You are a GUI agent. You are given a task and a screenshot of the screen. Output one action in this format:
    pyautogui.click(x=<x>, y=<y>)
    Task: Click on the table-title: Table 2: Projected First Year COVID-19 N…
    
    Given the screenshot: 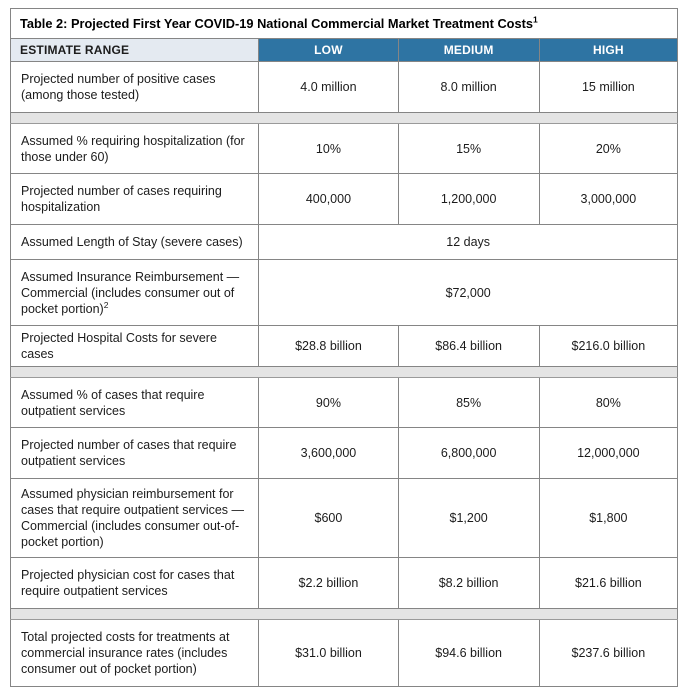 What is the action you would take?
    pyautogui.click(x=344, y=23)
    